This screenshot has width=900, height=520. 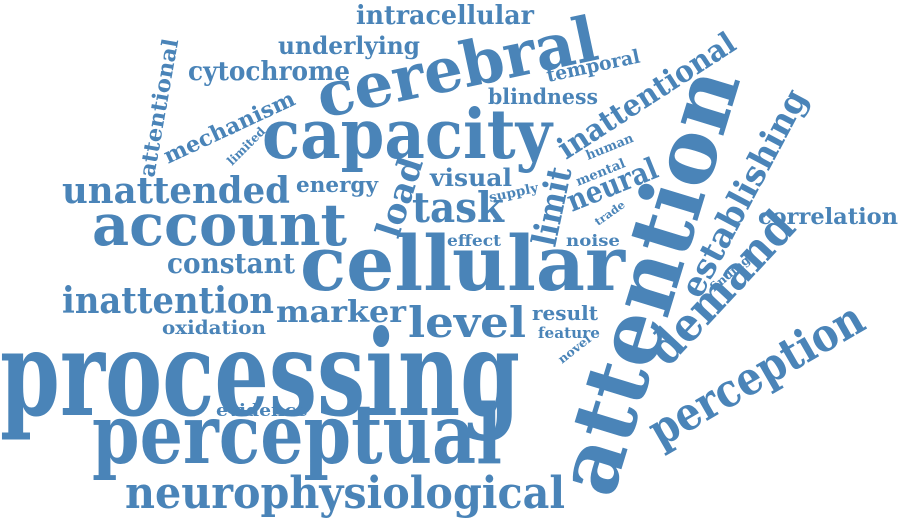 I want to click on word-unattended: unattended, so click(x=176, y=191).